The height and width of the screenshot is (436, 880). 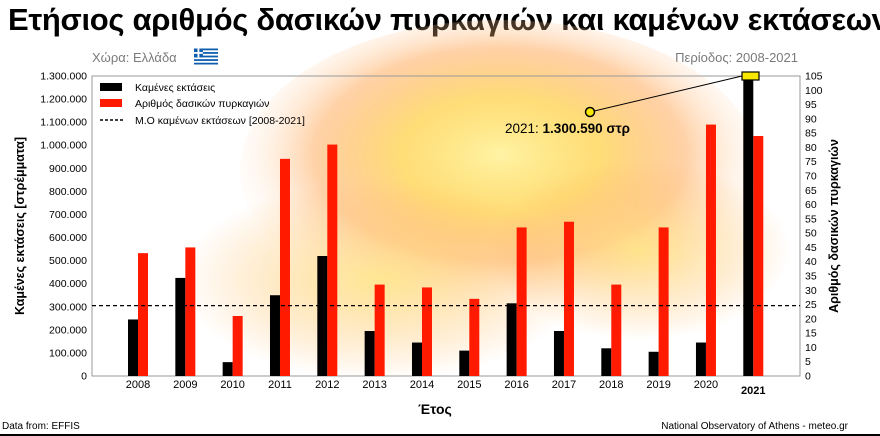 What do you see at coordinates (220, 121) in the screenshot?
I see `legend-label-average: Μ.Ο καμένων εκτάσεων [2008-2021]` at bounding box center [220, 121].